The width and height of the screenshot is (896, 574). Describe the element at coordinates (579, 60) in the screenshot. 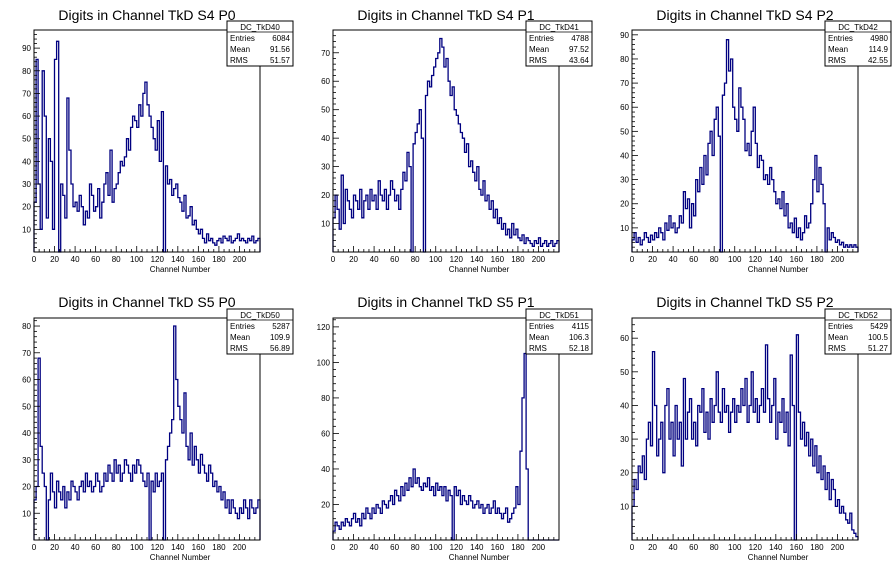

I see `stats-value: 43.64` at that location.